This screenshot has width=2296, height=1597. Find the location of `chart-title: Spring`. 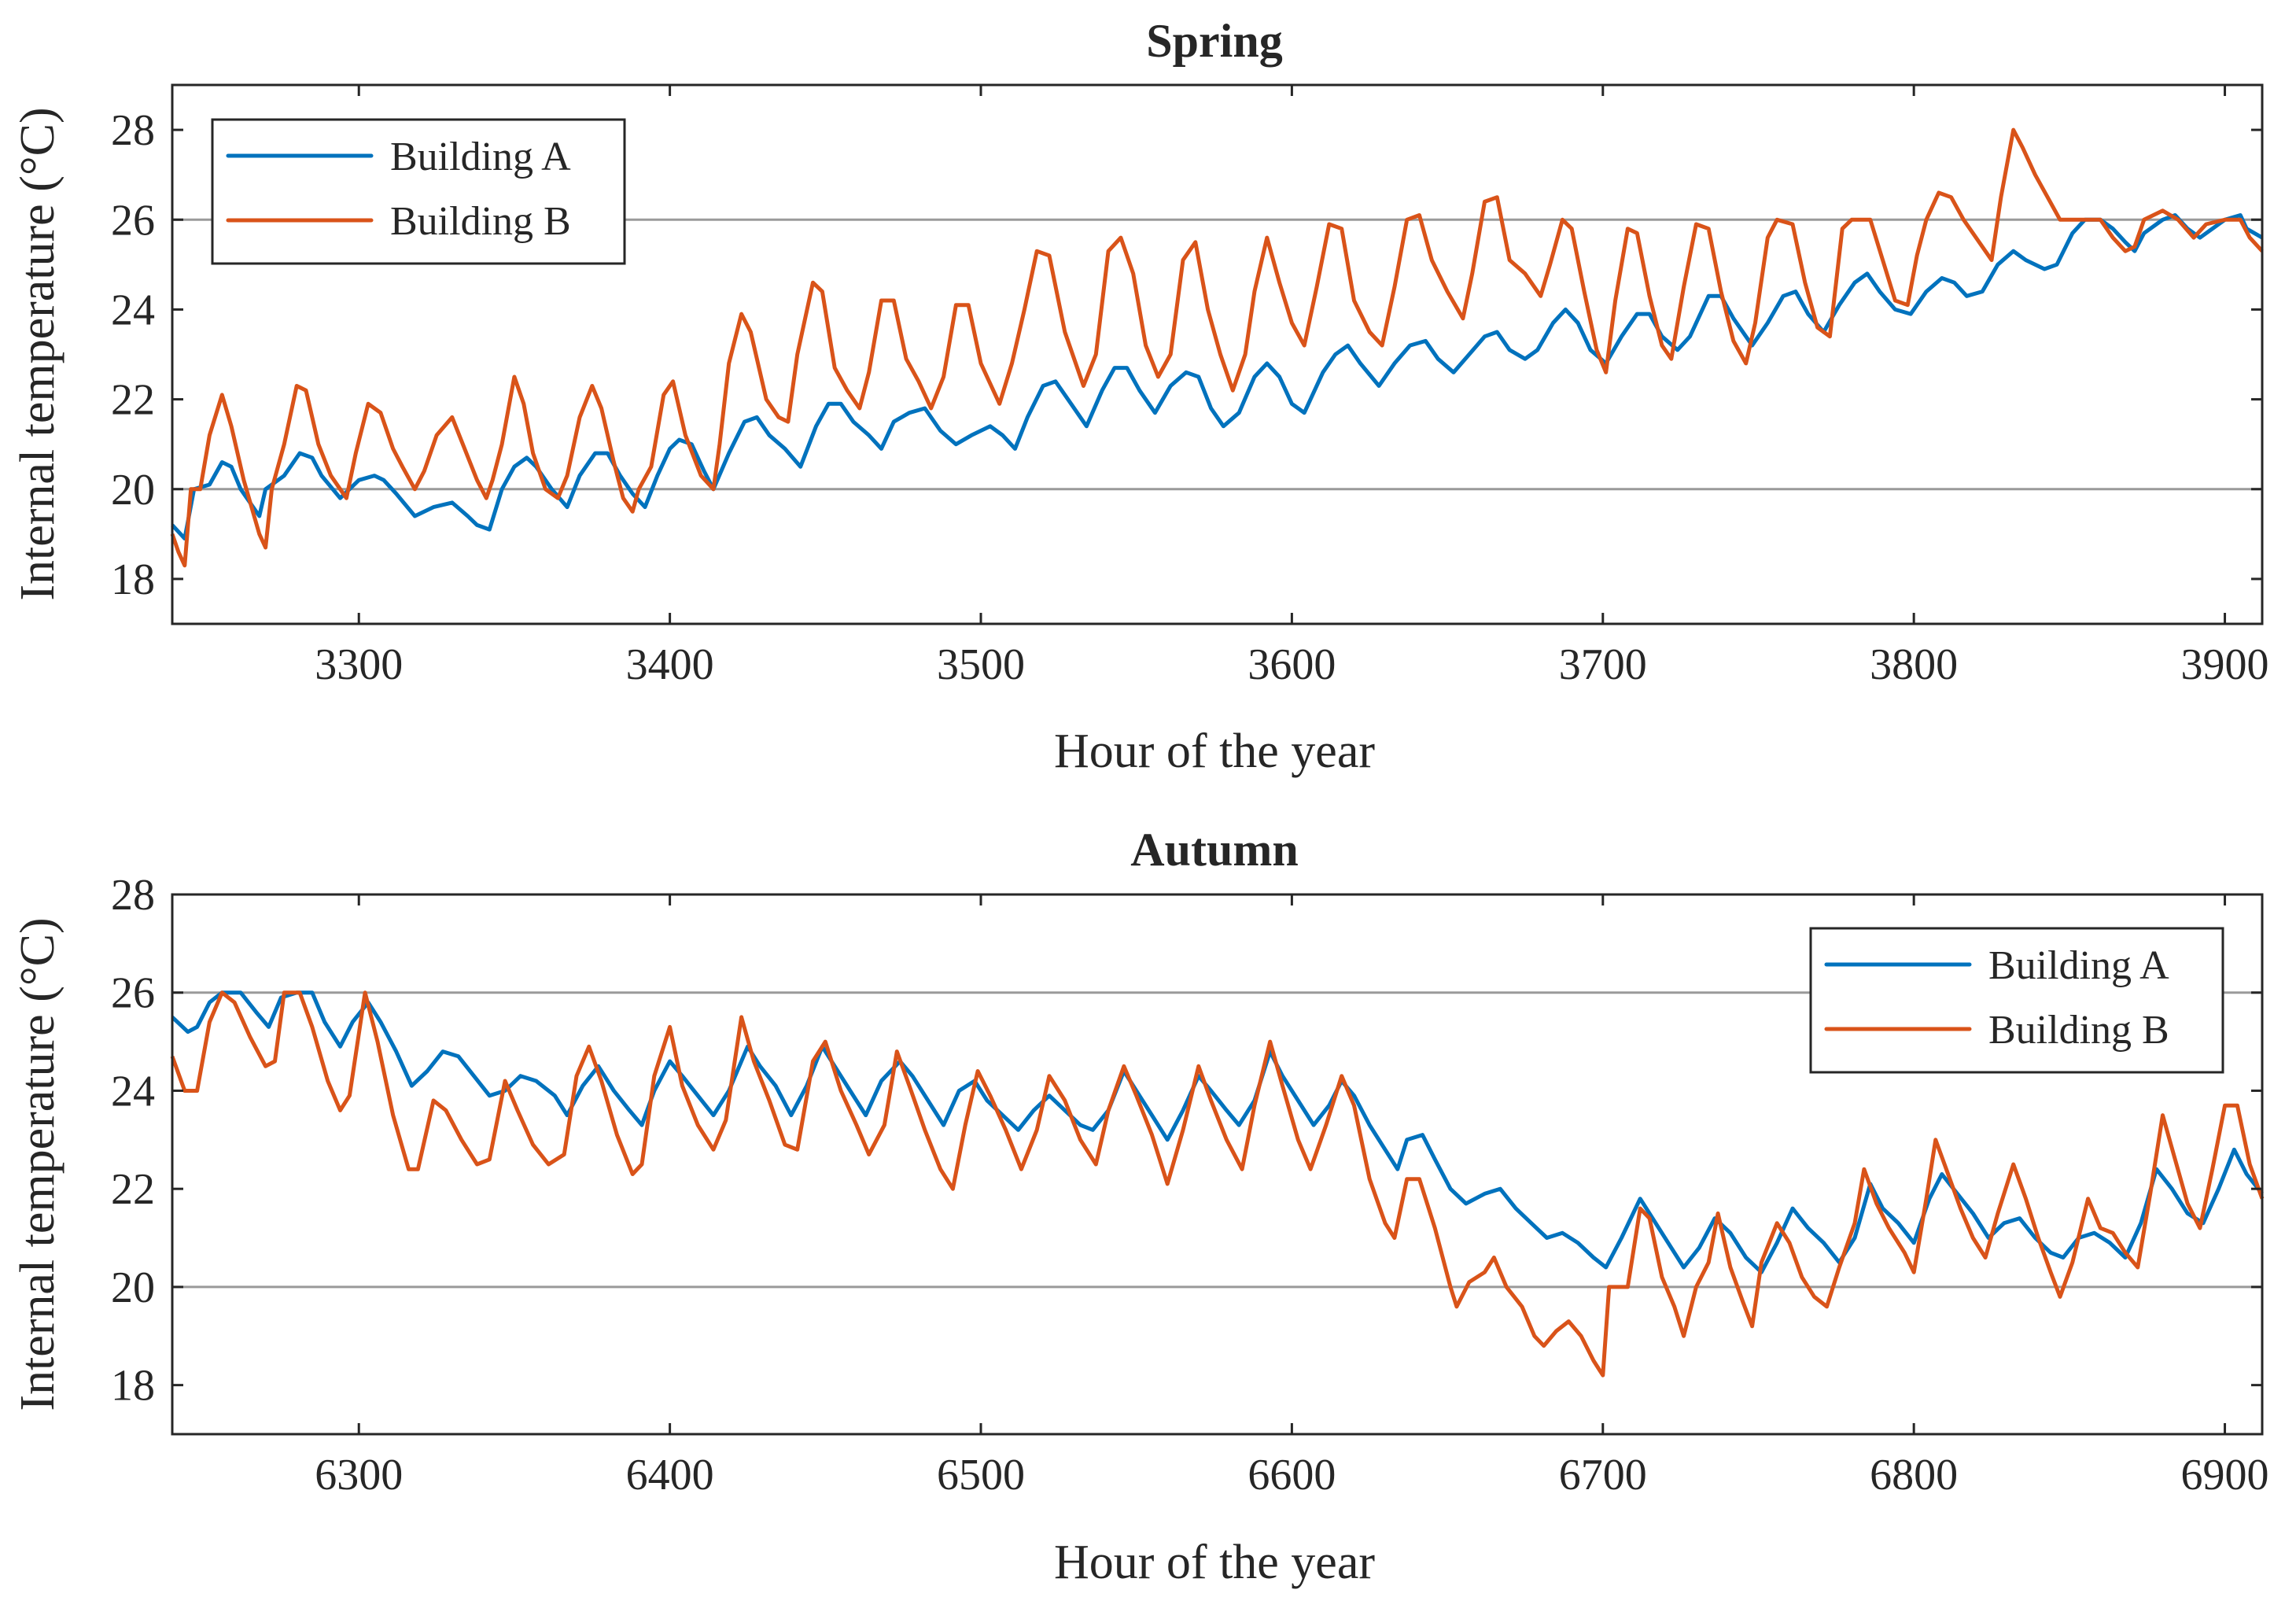

chart-title: Spring is located at coordinates (1214, 41).